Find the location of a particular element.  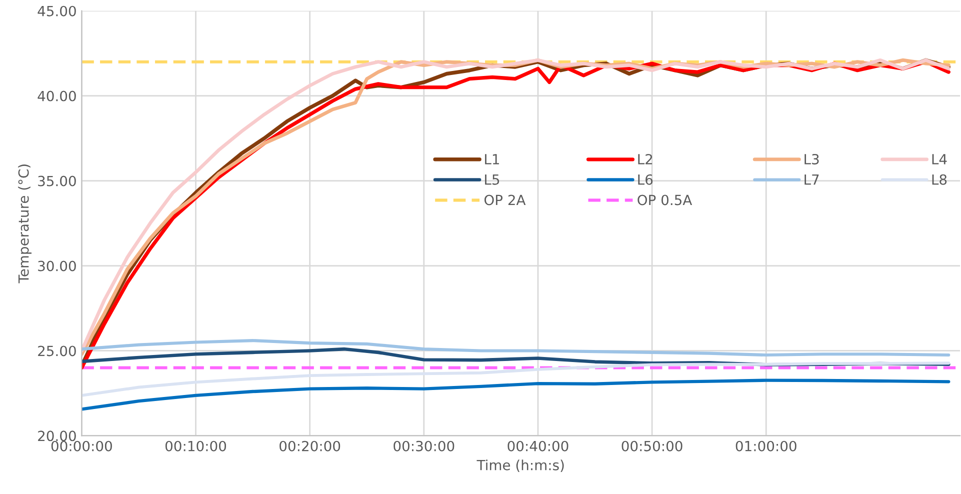

legend-label: L1 is located at coordinates (492, 159).